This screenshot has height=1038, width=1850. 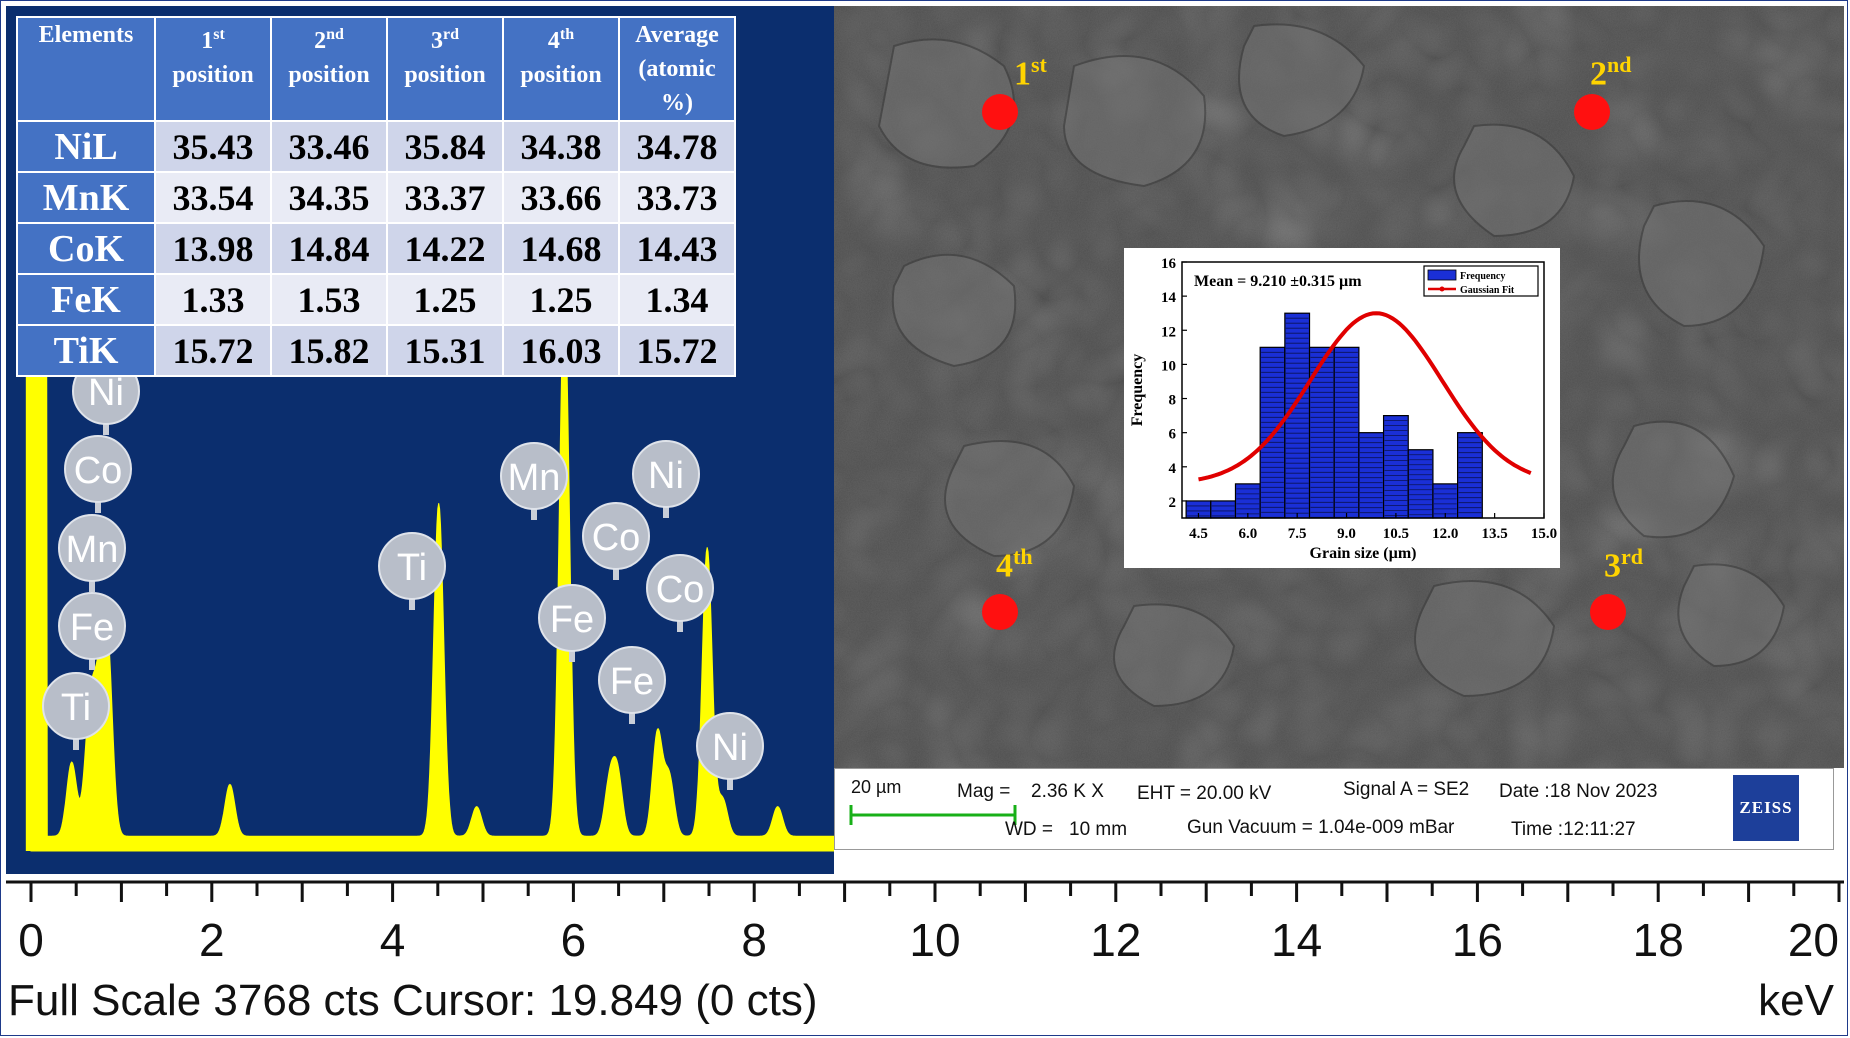 What do you see at coordinates (677, 146) in the screenshot?
I see `table-cell: 34.78` at bounding box center [677, 146].